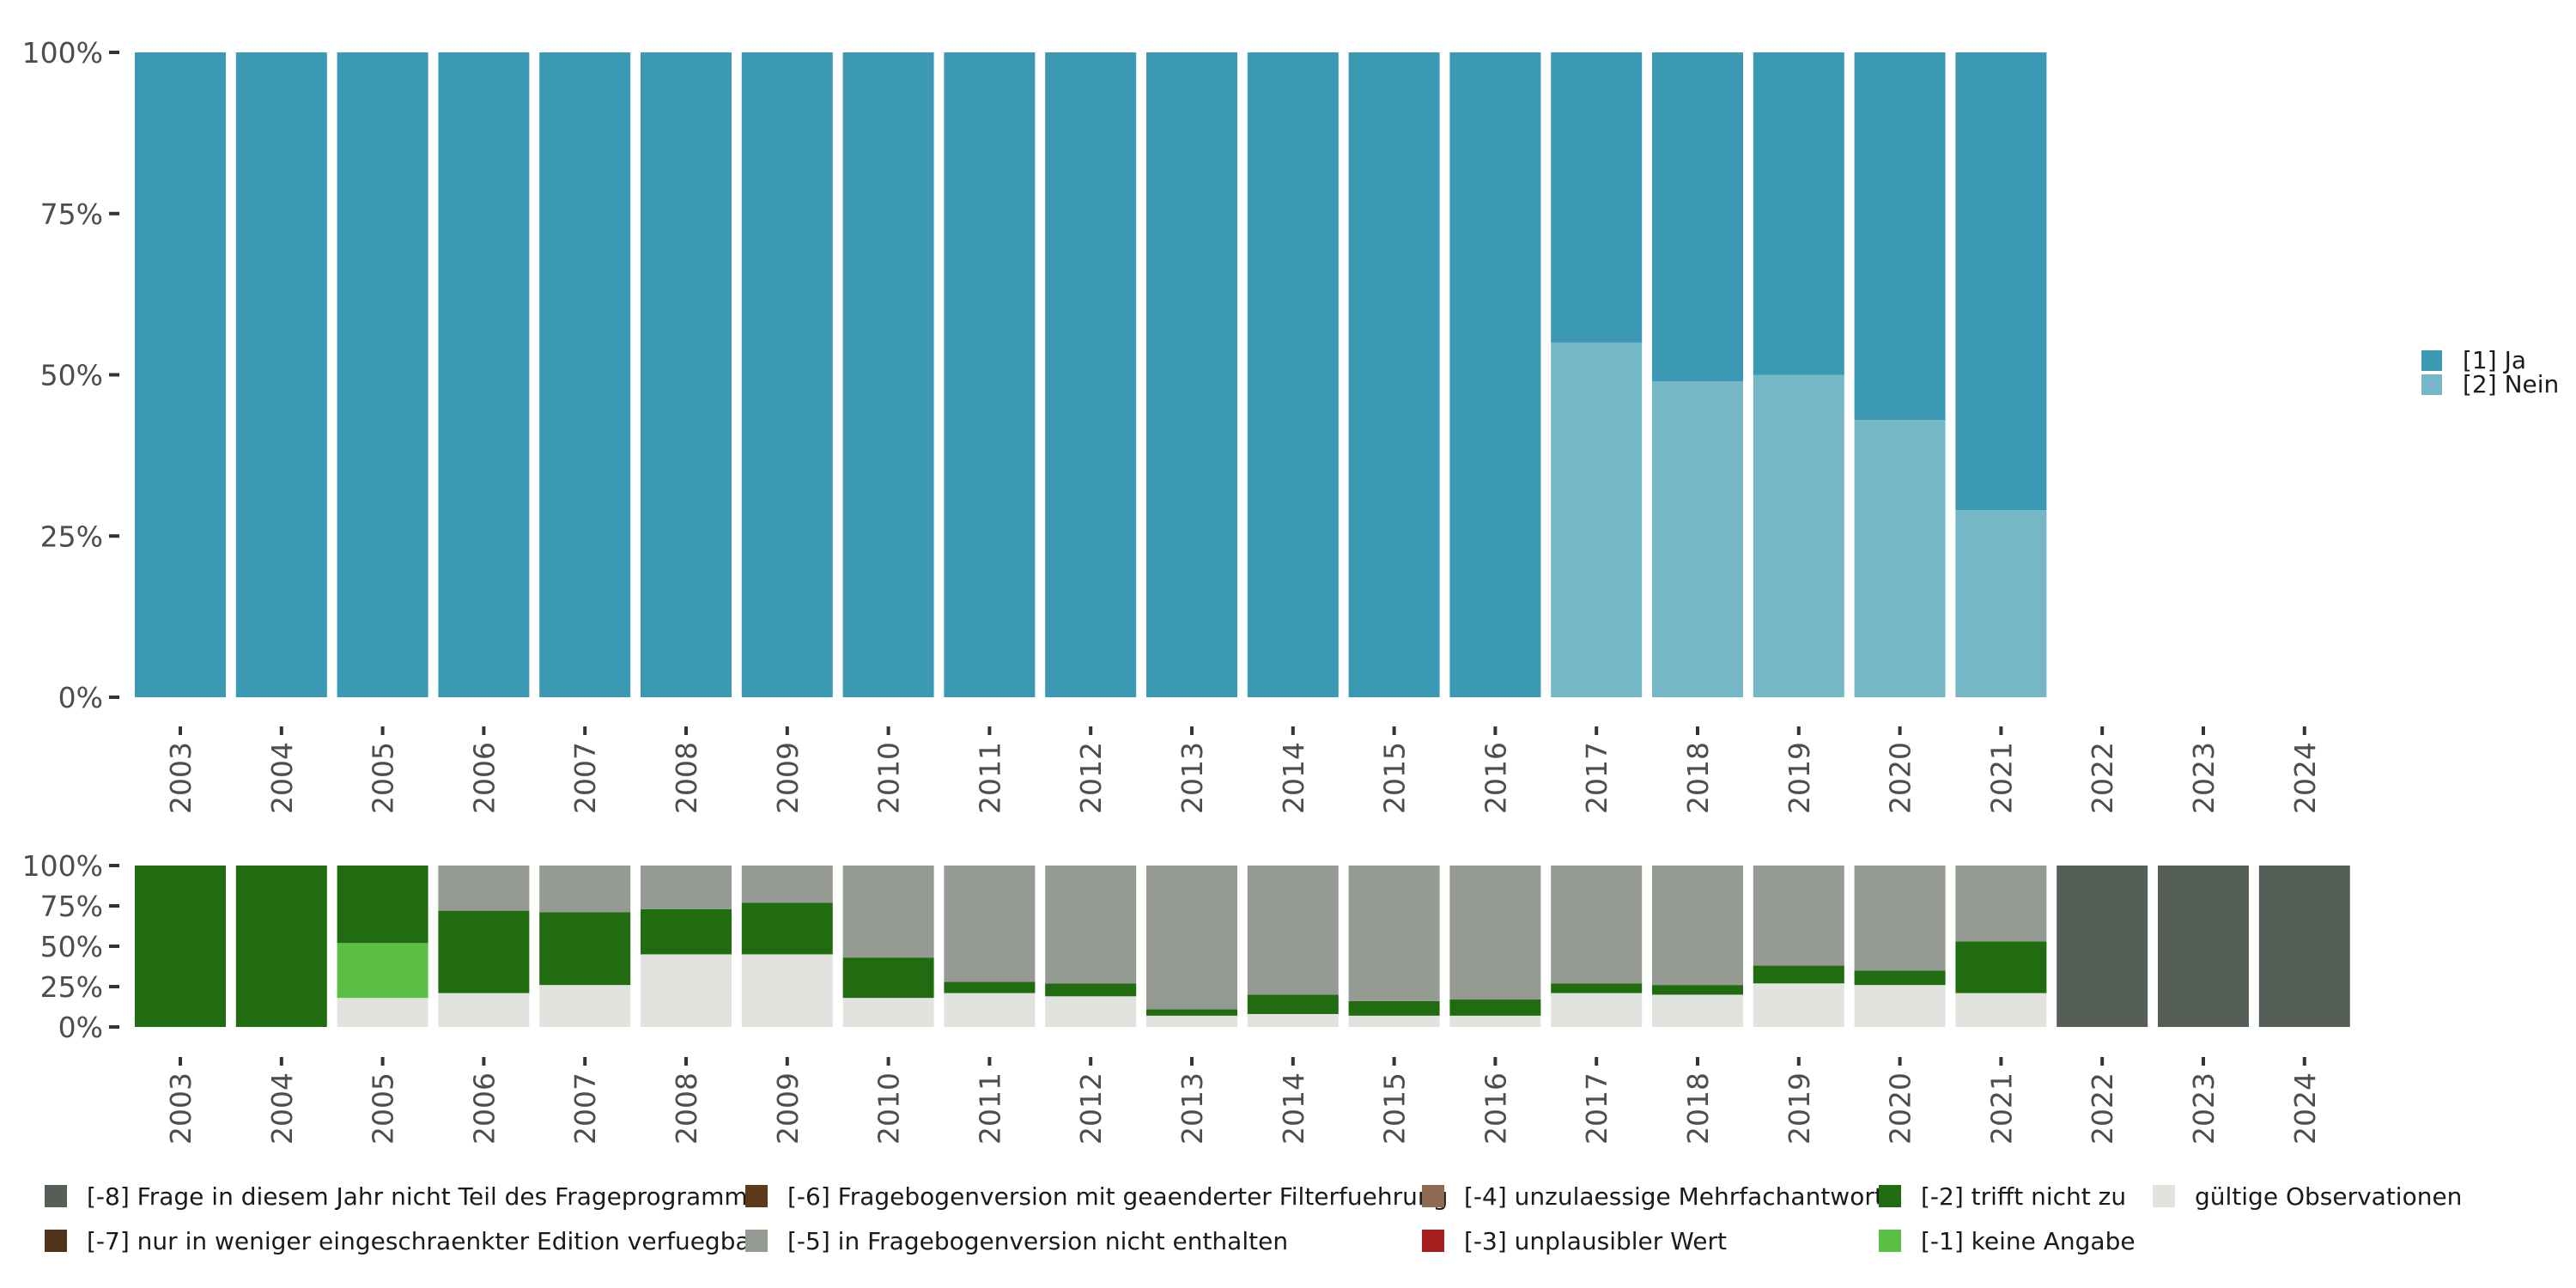 The height and width of the screenshot is (1288, 2576). I want to click on x-tick-label: 2011, so click(990, 778).